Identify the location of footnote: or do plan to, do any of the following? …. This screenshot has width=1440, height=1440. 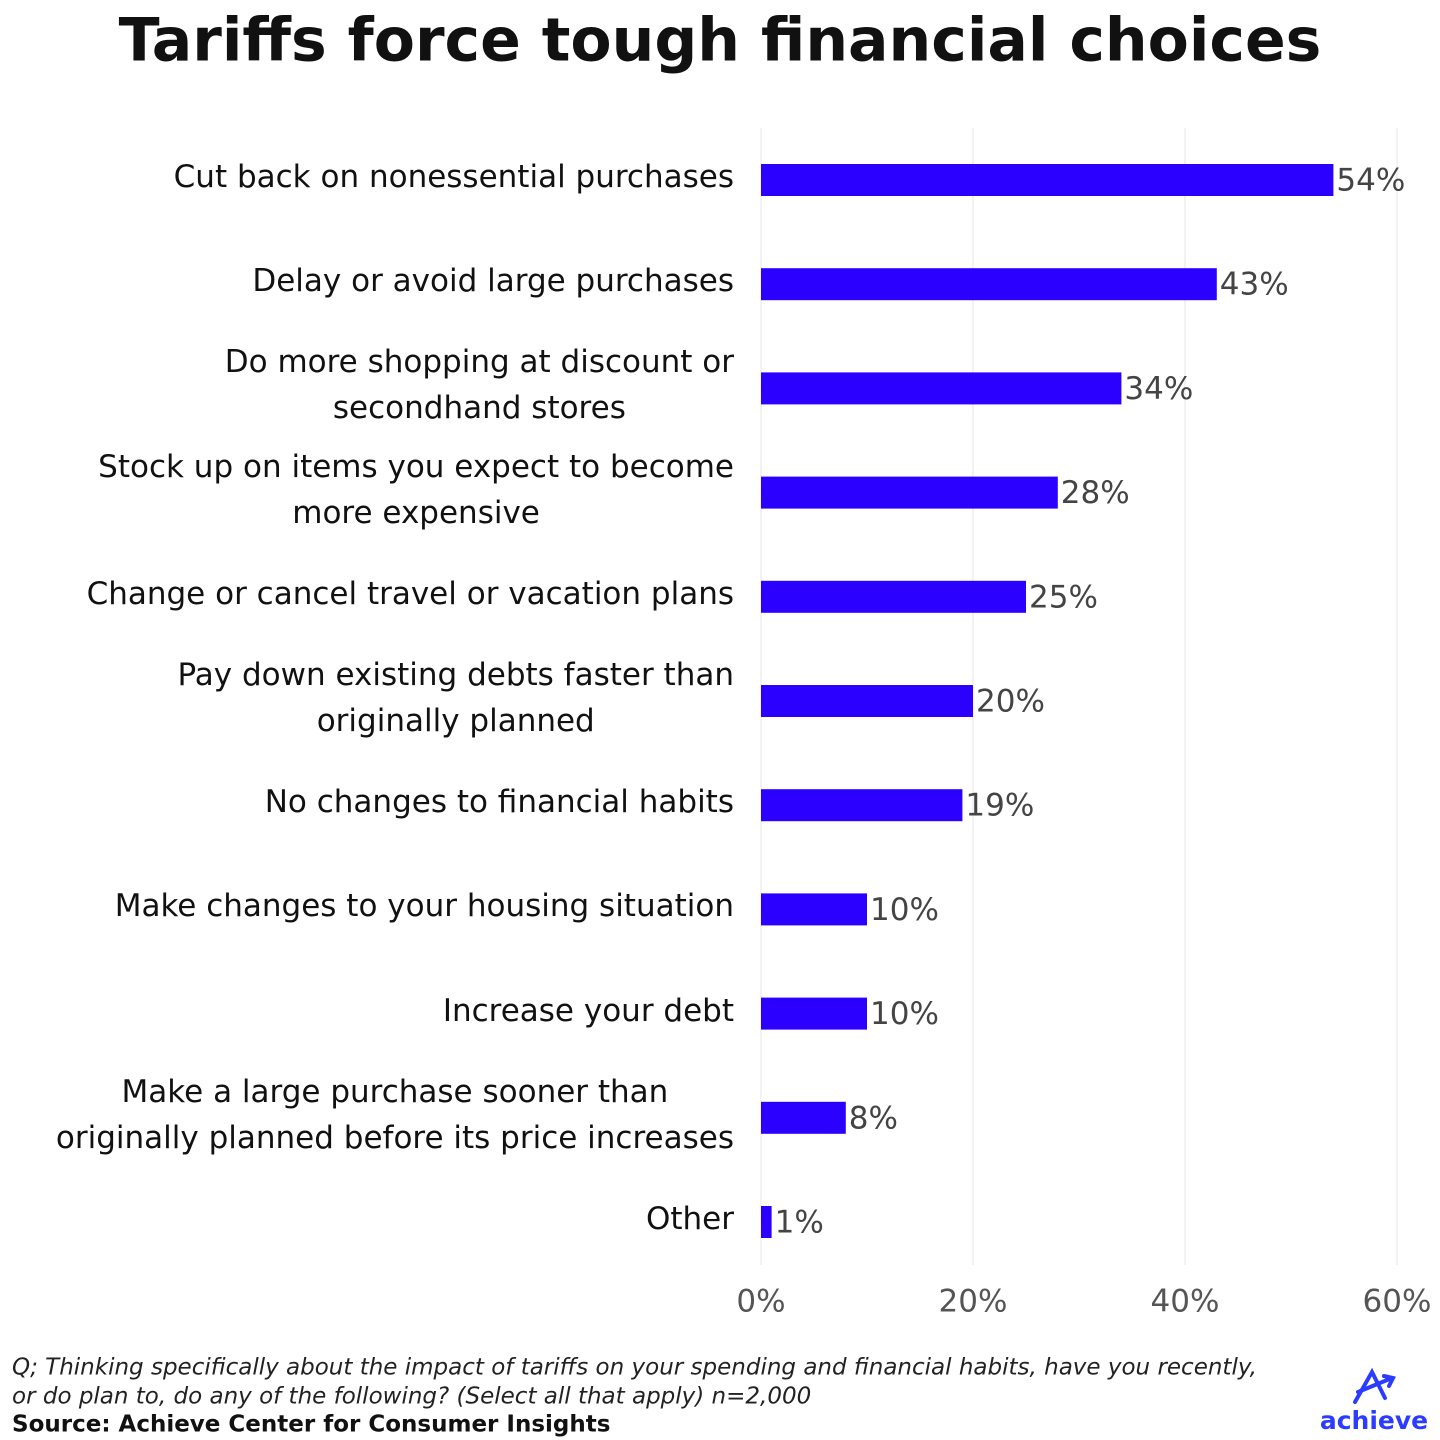
(411, 1397).